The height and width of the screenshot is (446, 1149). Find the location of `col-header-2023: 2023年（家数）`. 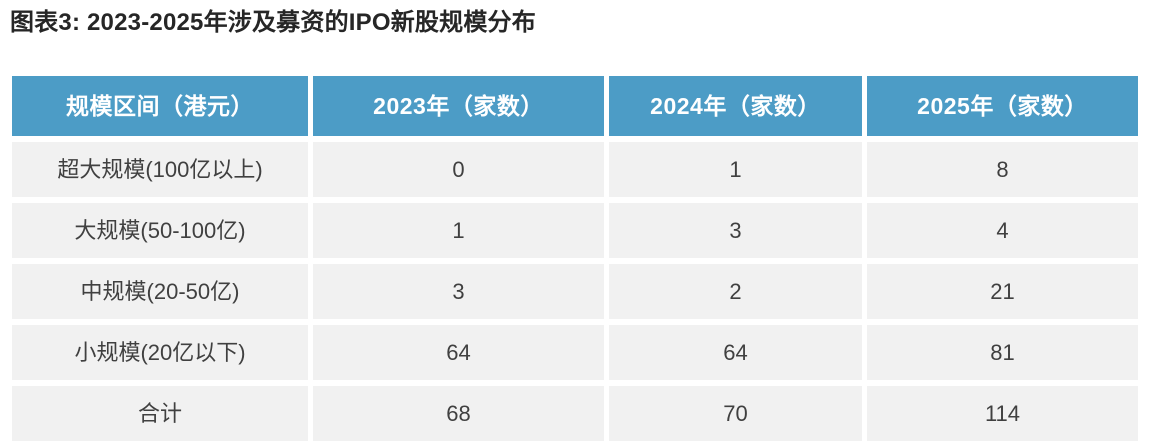

col-header-2023: 2023年（家数） is located at coordinates (458, 106).